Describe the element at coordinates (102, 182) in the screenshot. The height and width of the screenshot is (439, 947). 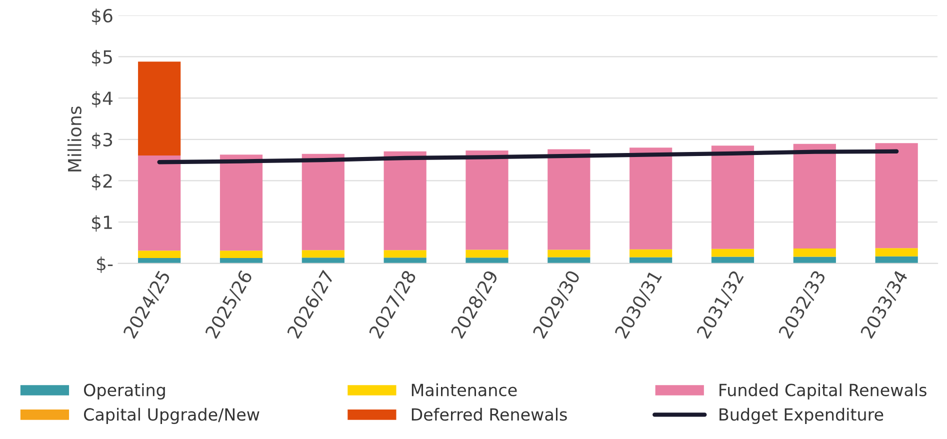
I see `y-tick-label: $2` at that location.